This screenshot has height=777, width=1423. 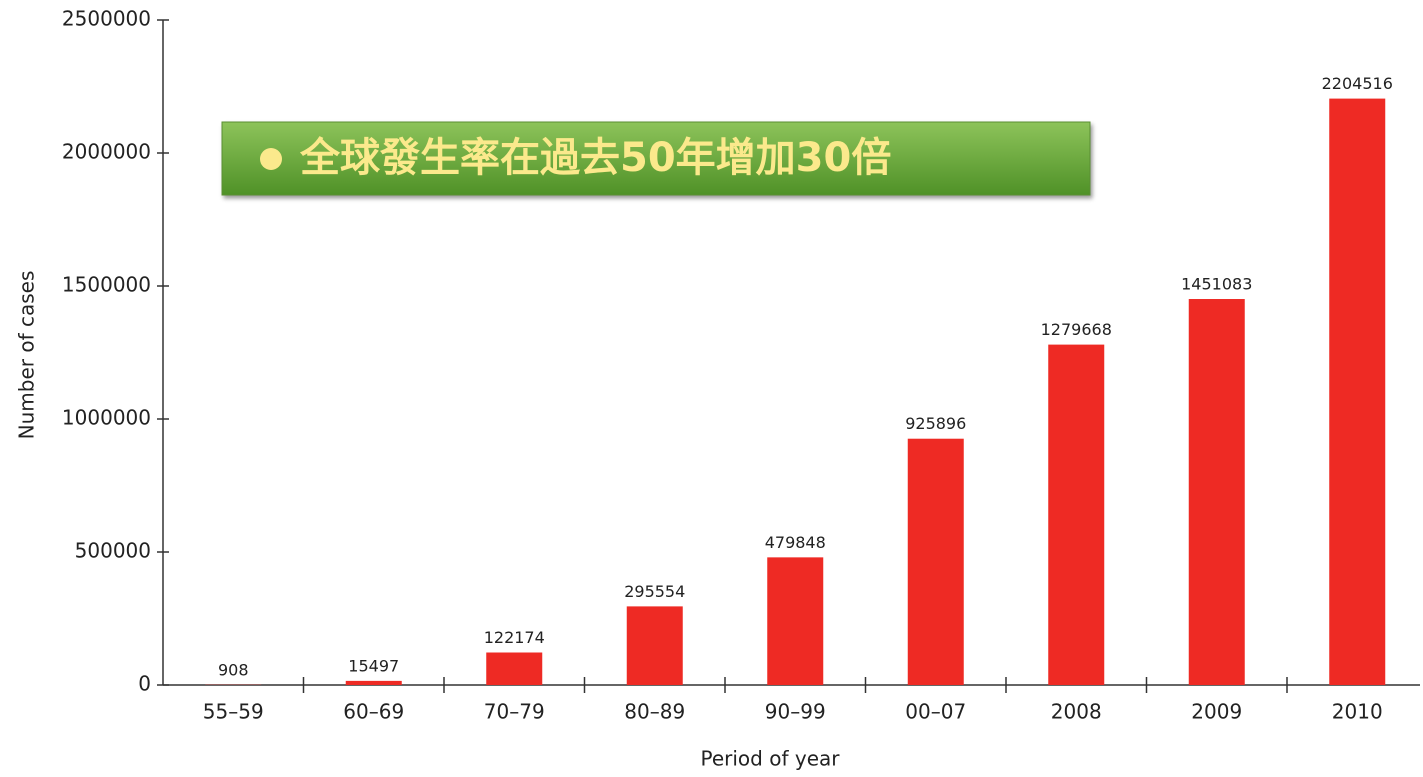 I want to click on x-tick-label: 60–69, so click(x=373, y=712).